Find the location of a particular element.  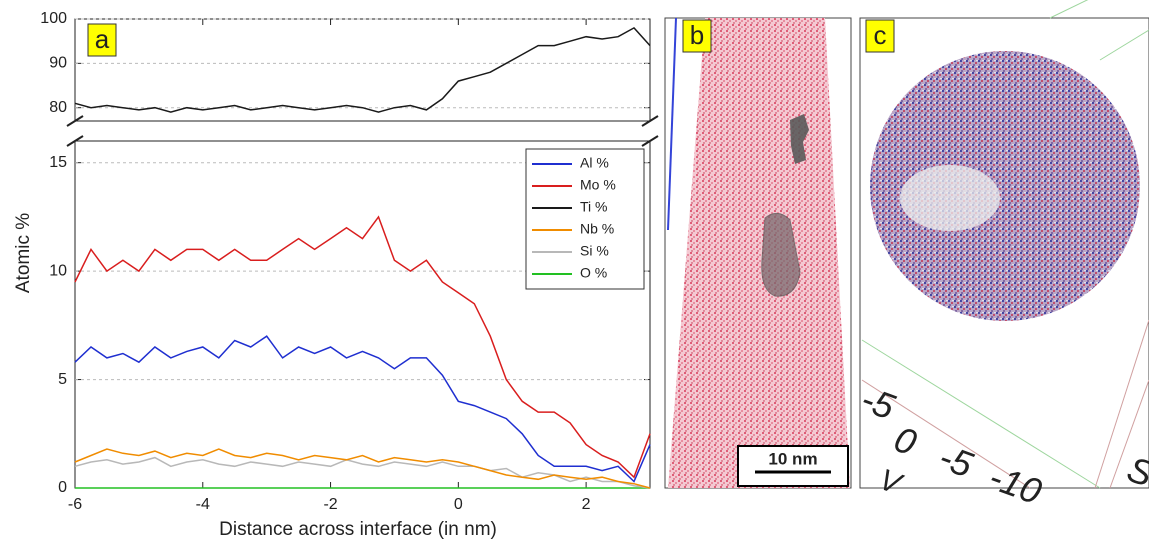

legend-label: Mo % is located at coordinates (598, 185).